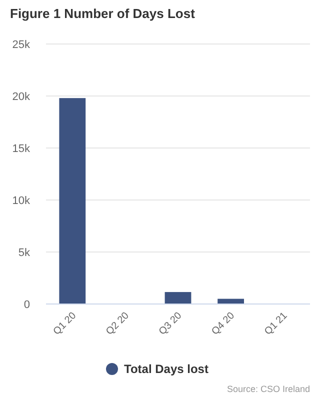  I want to click on y-tick-label: 0, so click(27, 304).